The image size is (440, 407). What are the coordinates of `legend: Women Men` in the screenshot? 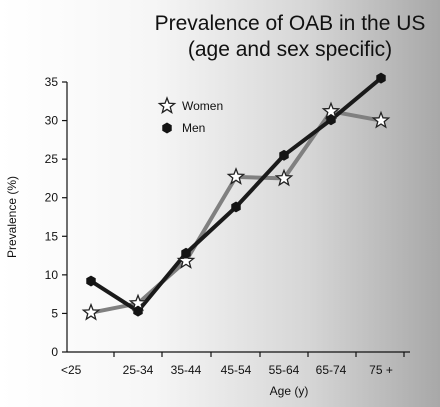 It's located at (190, 115).